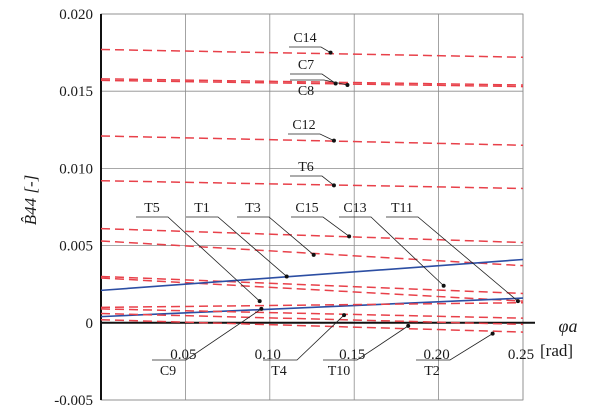  I want to click on y-tick-label: 0.010, so click(76, 169).